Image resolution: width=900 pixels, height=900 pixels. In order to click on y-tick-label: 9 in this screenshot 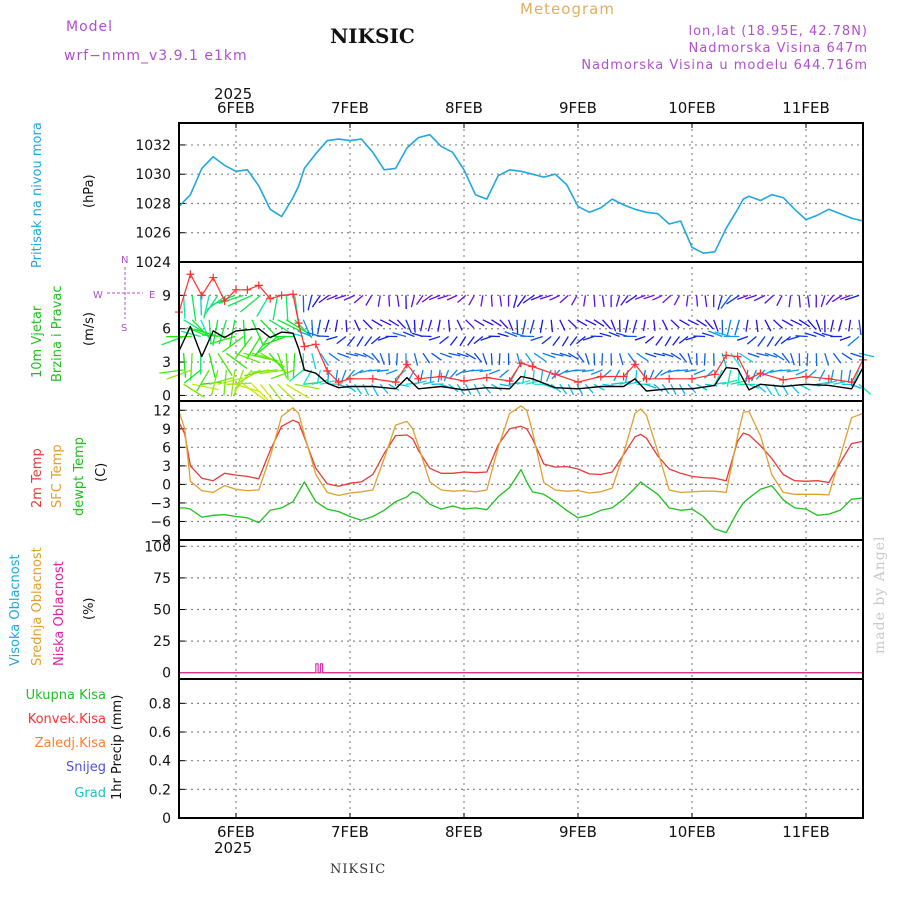, I will do `click(166, 430)`.